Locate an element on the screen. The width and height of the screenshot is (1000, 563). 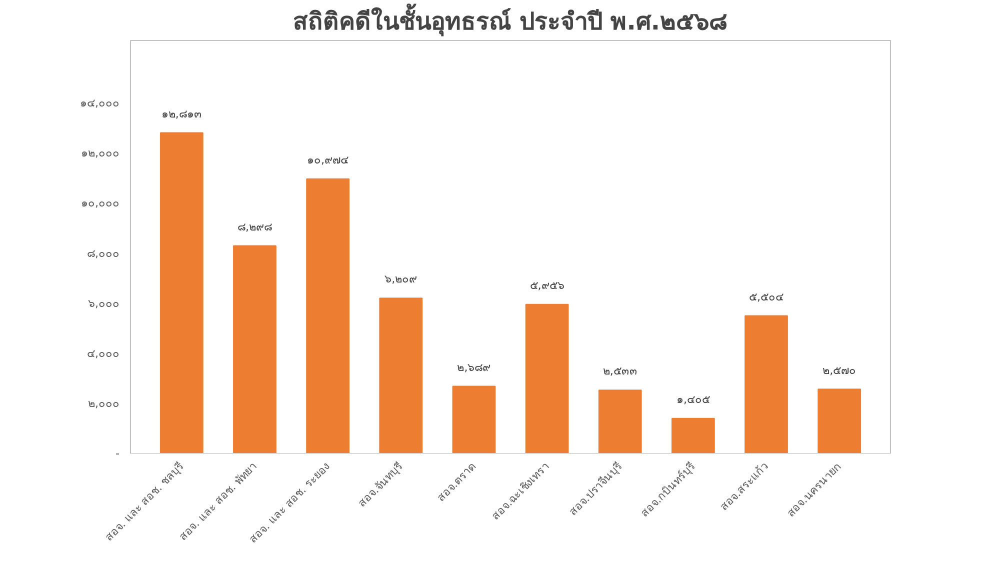
y-tick-label: ๒,๐๐๐ is located at coordinates (104, 403).